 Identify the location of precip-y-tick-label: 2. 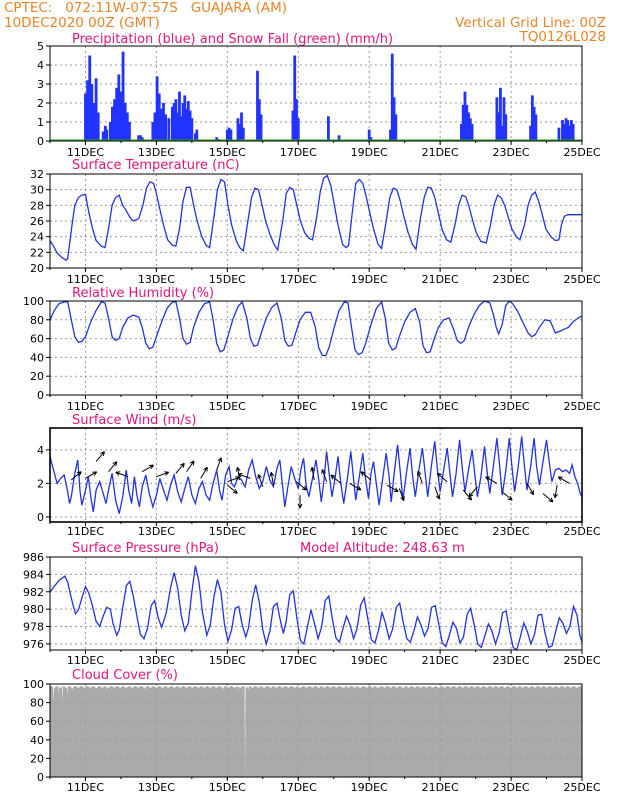
(40, 103).